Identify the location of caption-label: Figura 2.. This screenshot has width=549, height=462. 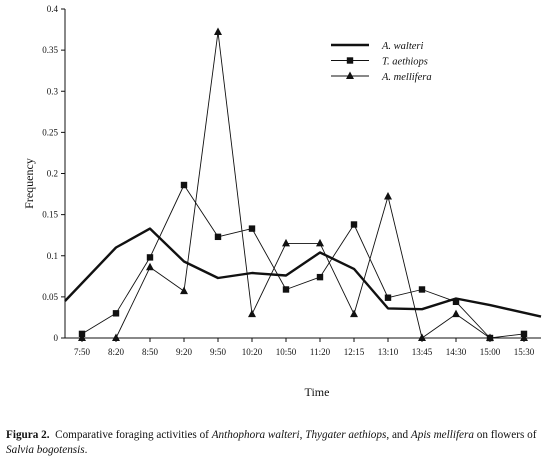
(28, 435).